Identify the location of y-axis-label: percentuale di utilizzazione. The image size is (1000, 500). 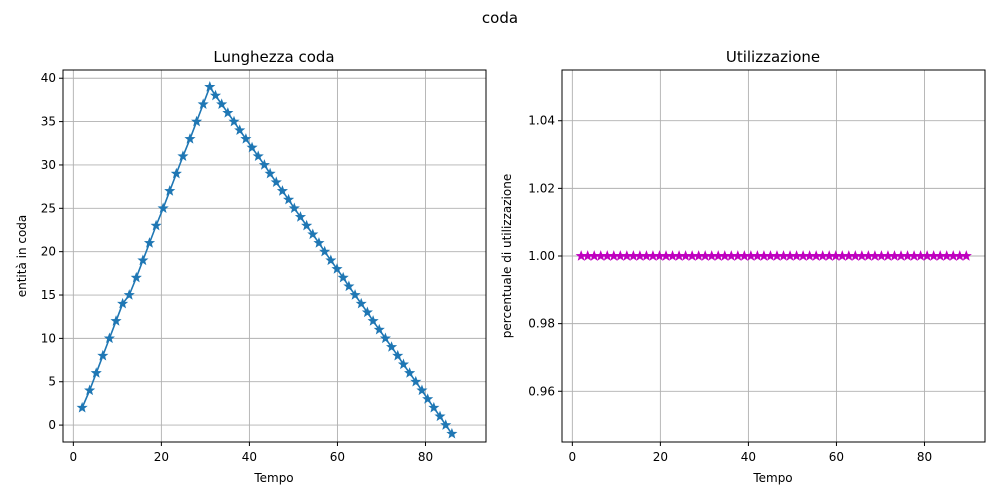
(507, 256).